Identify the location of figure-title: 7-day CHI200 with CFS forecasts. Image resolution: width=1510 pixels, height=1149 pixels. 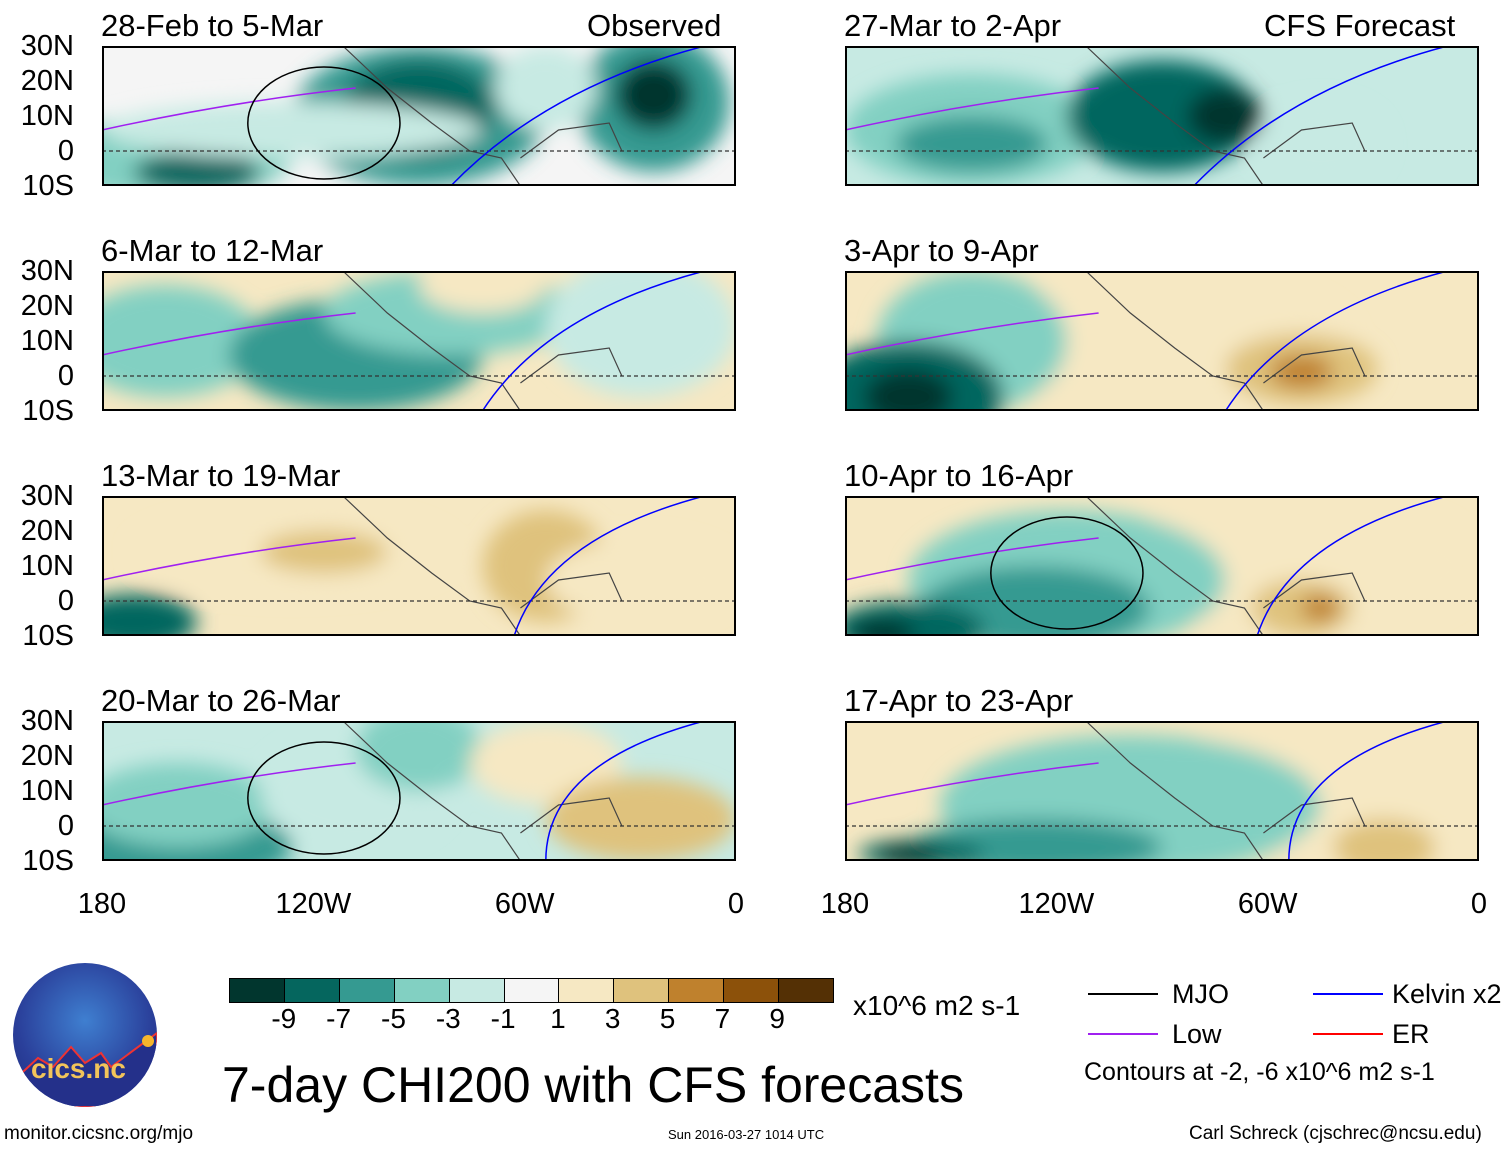
(593, 1085).